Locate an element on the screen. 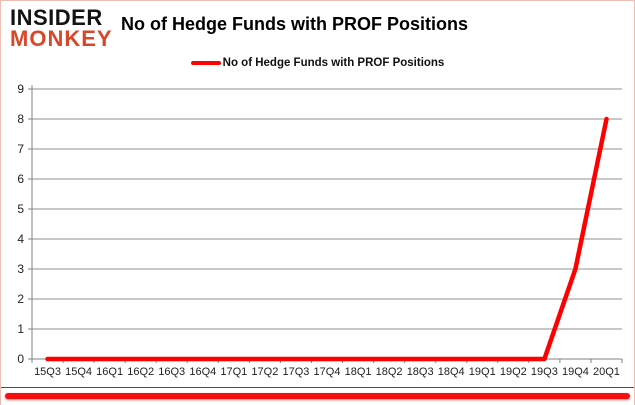  logo-word-monkey: MONKEY is located at coordinates (61, 38).